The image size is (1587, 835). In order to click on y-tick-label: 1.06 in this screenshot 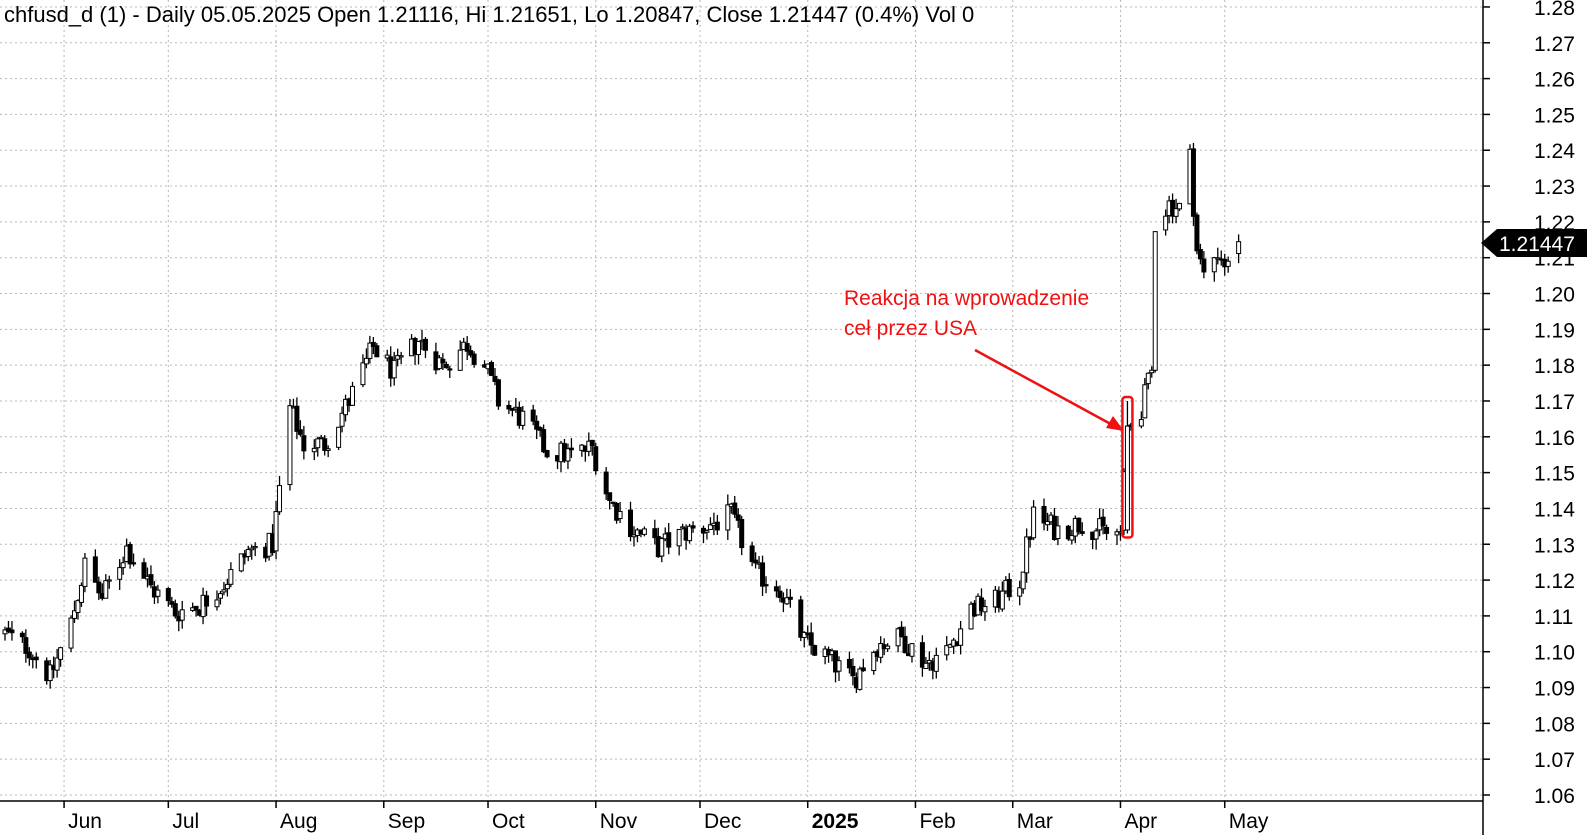, I will do `click(1554, 796)`.